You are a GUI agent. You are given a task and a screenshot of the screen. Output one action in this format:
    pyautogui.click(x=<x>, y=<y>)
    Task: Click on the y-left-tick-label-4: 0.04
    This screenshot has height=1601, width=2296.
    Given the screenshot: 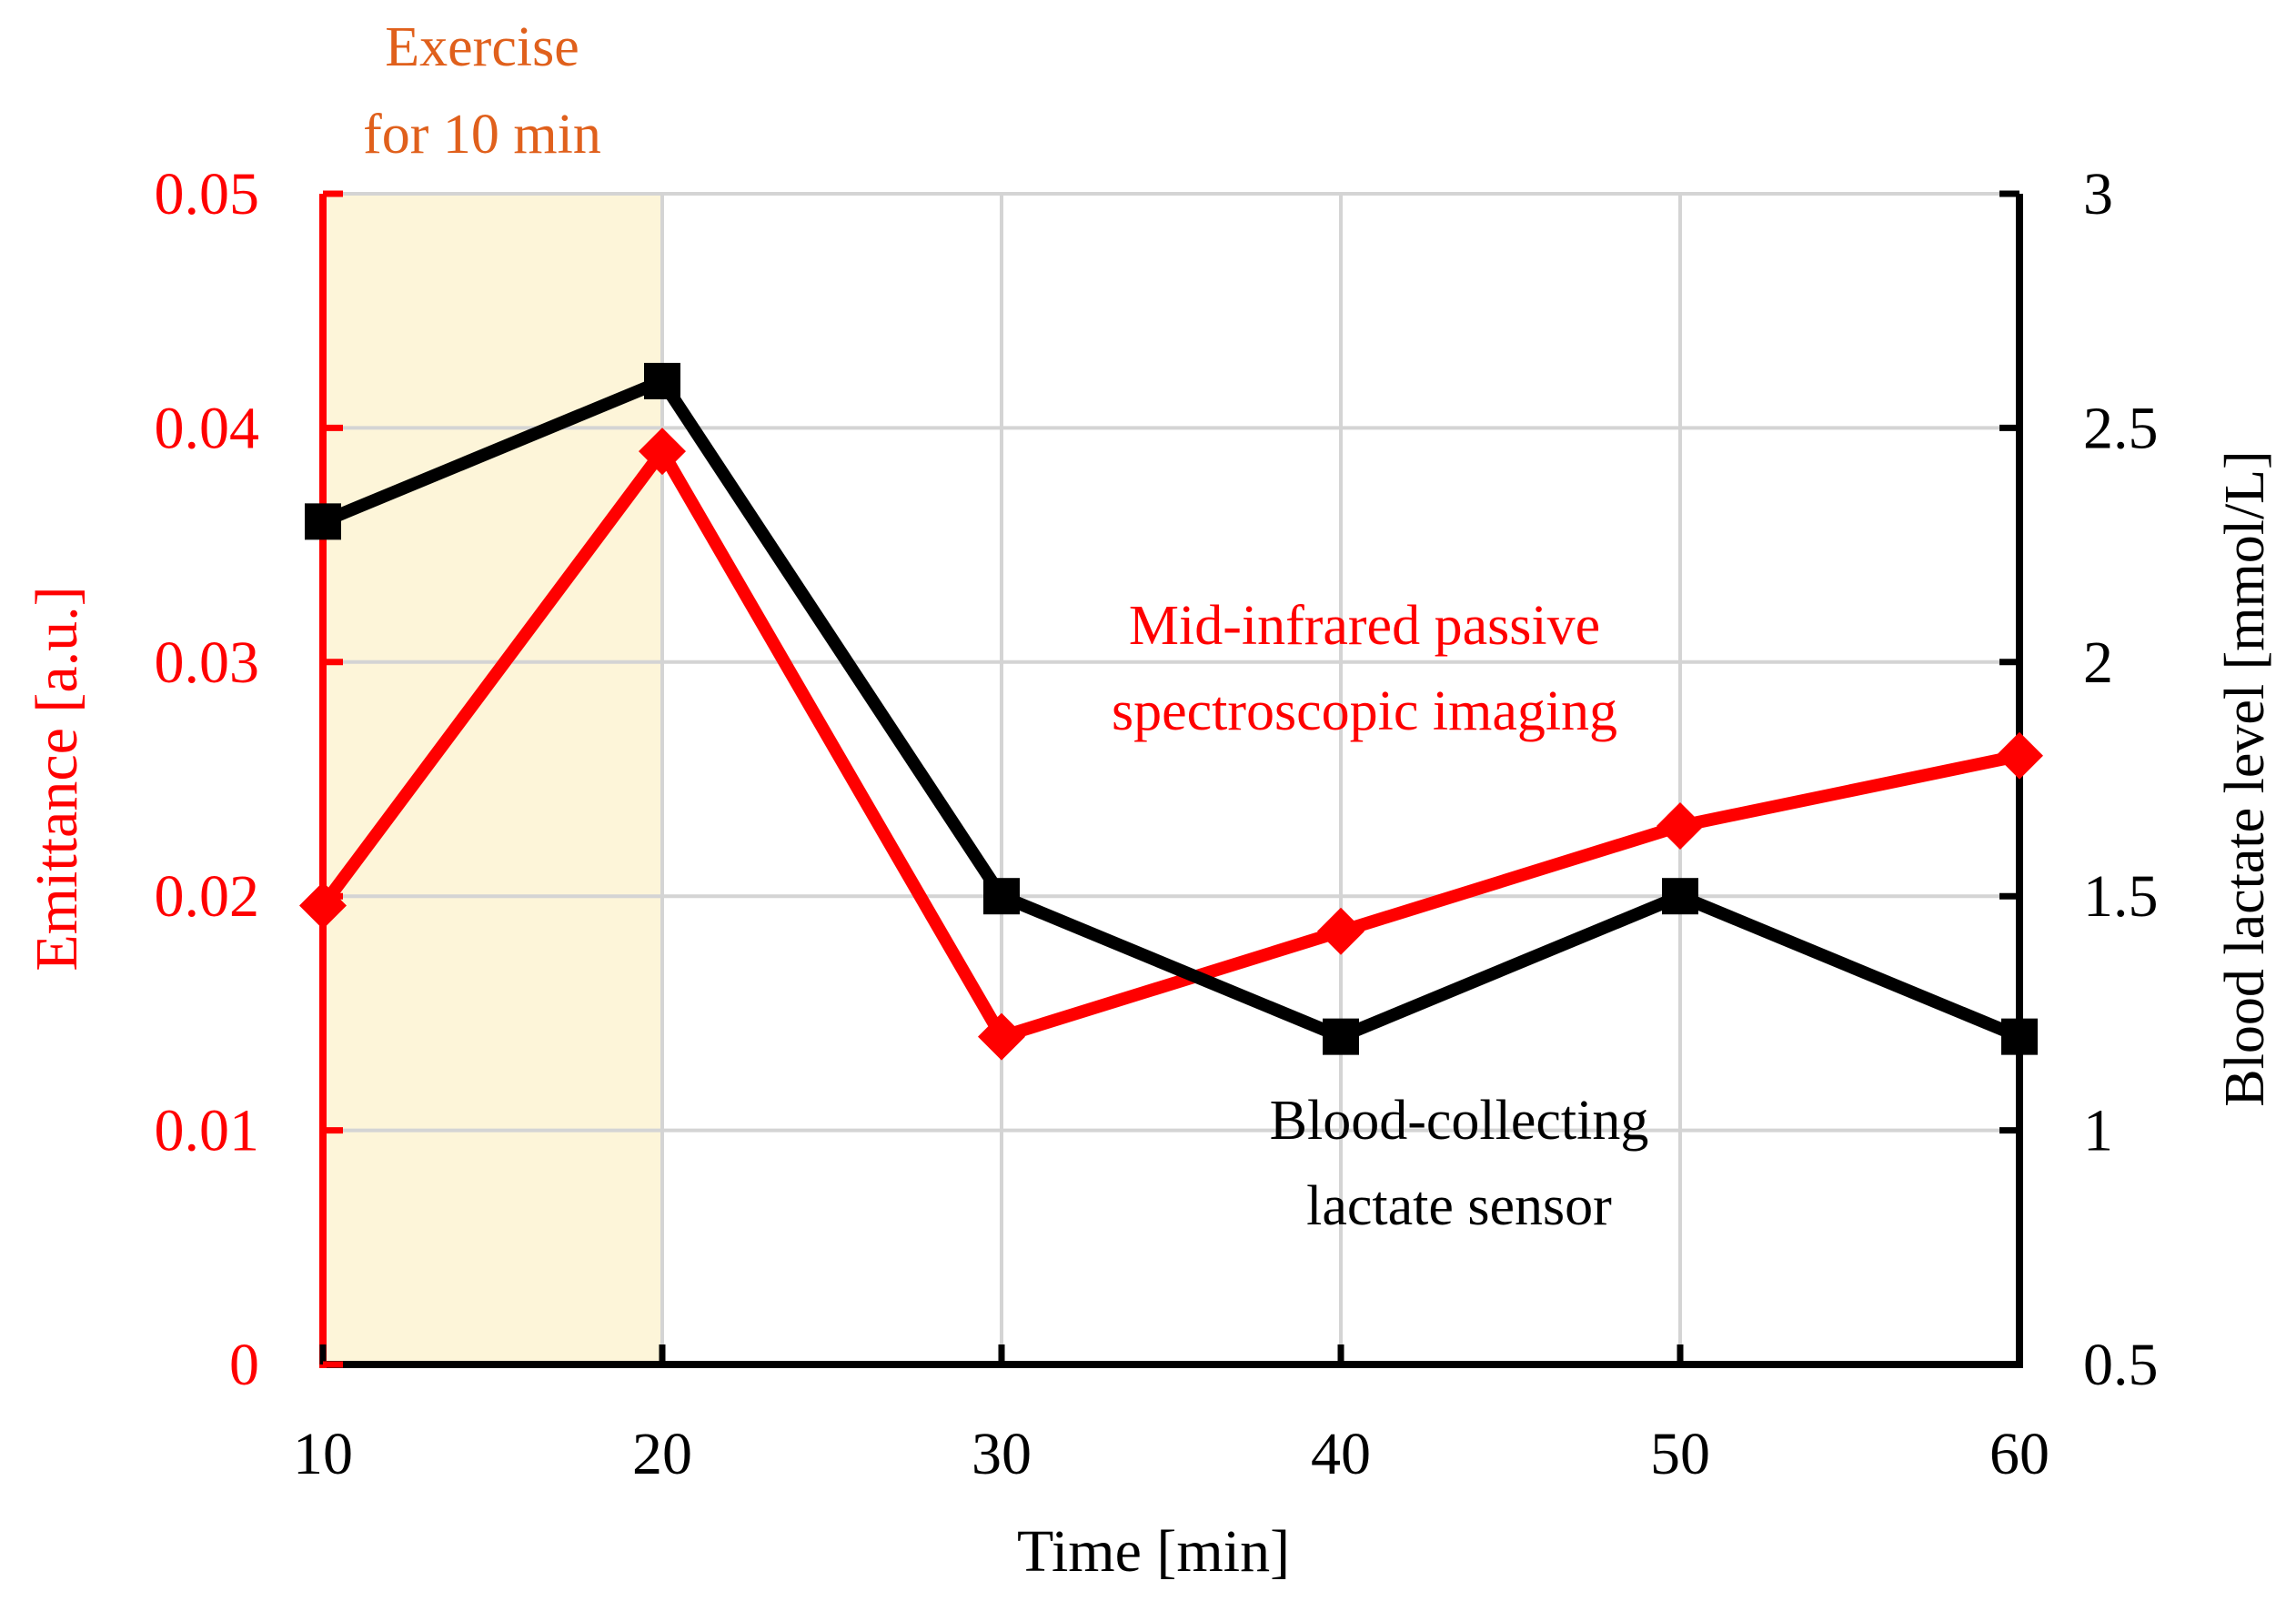 What is the action you would take?
    pyautogui.click(x=207, y=428)
    